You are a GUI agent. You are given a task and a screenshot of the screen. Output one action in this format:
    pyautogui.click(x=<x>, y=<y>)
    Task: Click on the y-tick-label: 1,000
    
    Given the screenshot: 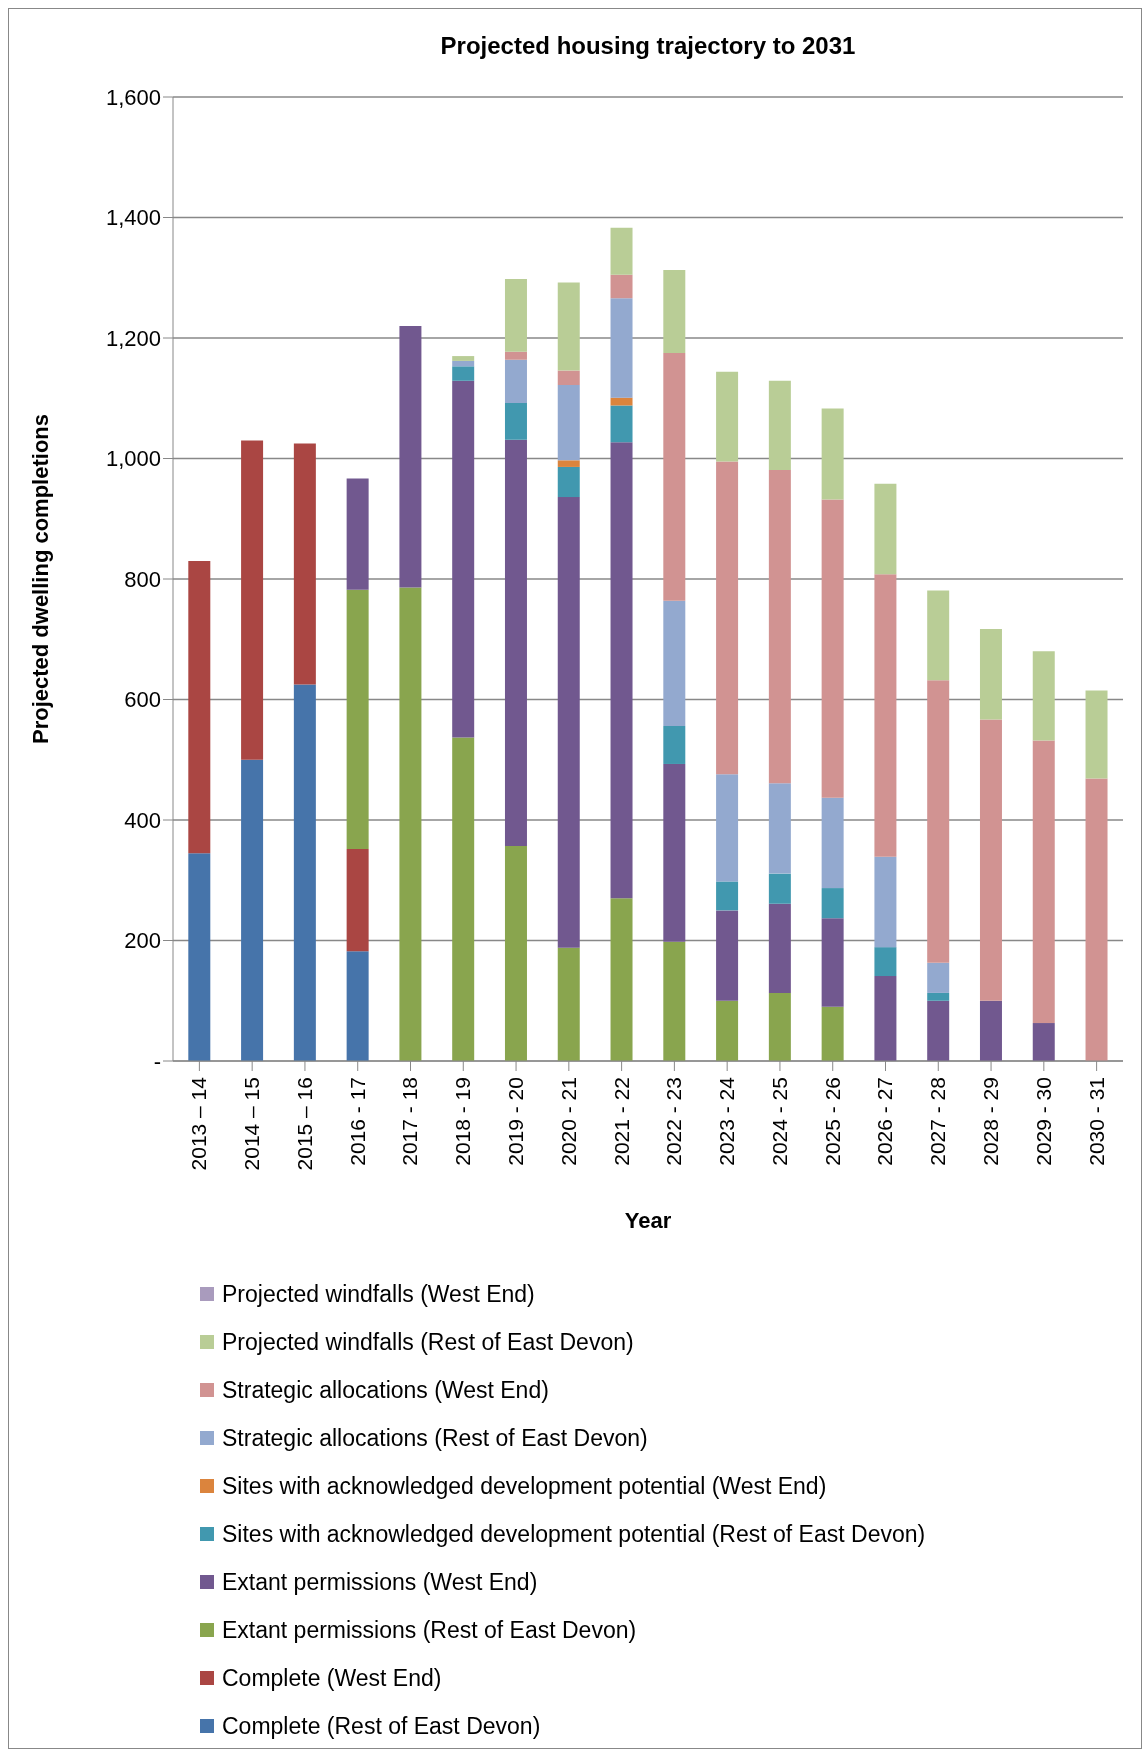 What is the action you would take?
    pyautogui.click(x=133, y=459)
    